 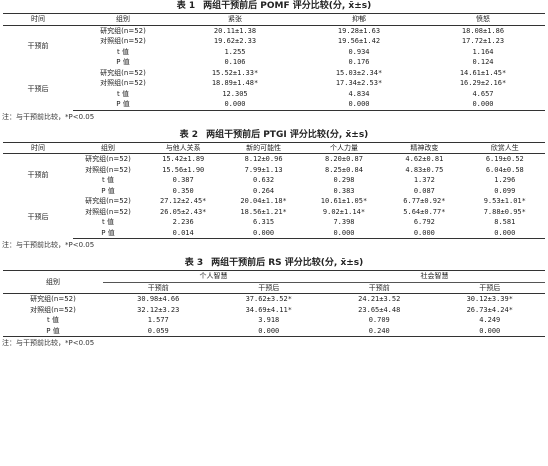 What do you see at coordinates (263, 159) in the screenshot?
I see `table-cell: 8.12±0.96` at bounding box center [263, 159].